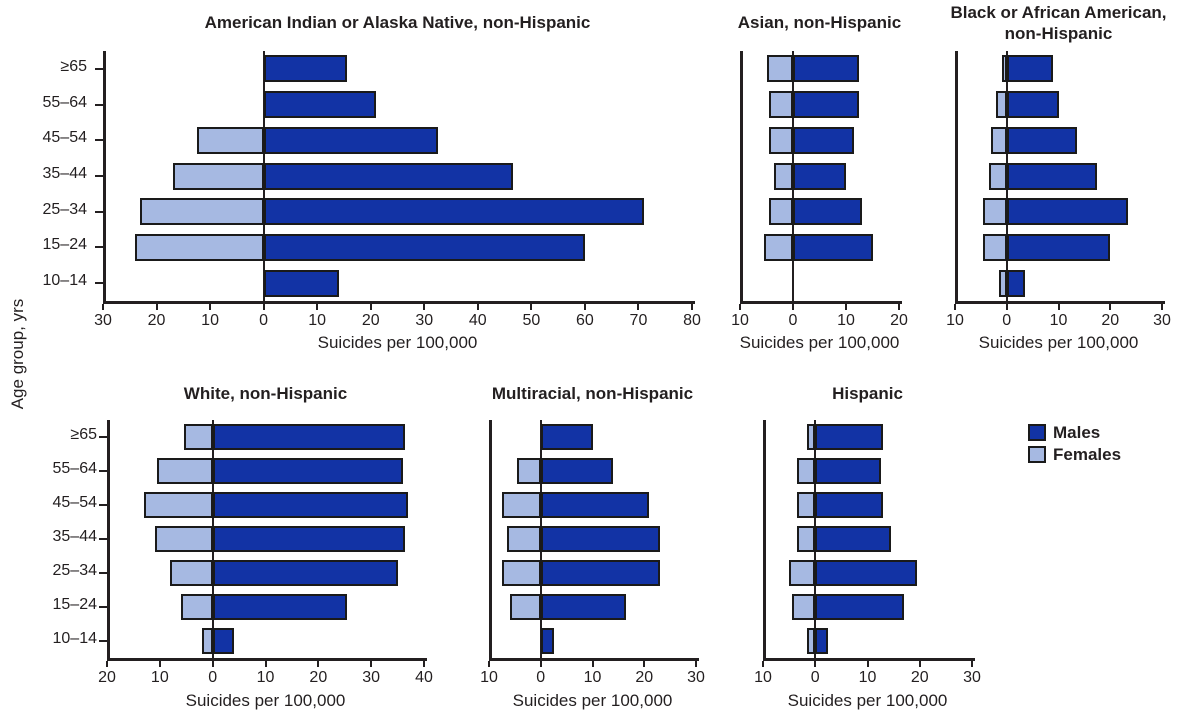 This screenshot has width=1185, height=723. I want to click on x-axis-title-american-indian: Suicides per 100,000, so click(397, 342).